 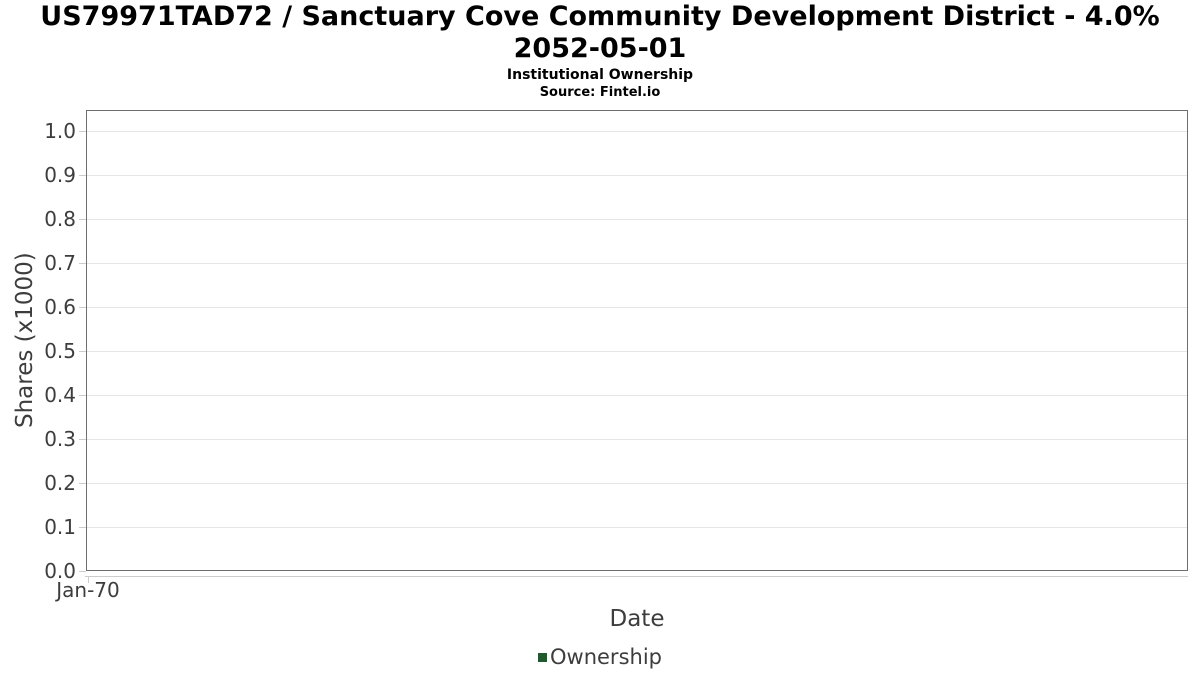 What do you see at coordinates (88, 580) in the screenshot?
I see `x-axis-tick` at bounding box center [88, 580].